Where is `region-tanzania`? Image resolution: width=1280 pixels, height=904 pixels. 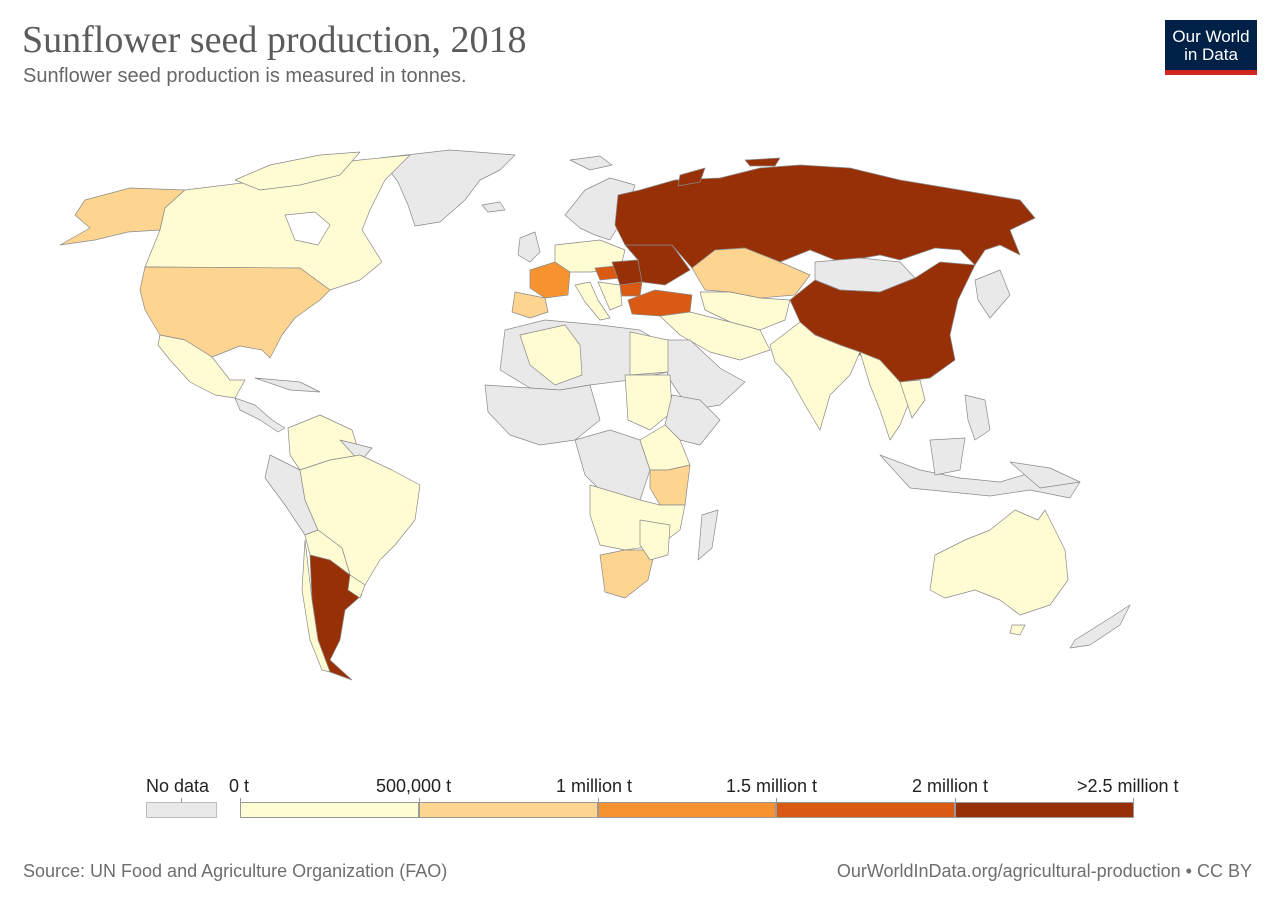 region-tanzania is located at coordinates (670, 485).